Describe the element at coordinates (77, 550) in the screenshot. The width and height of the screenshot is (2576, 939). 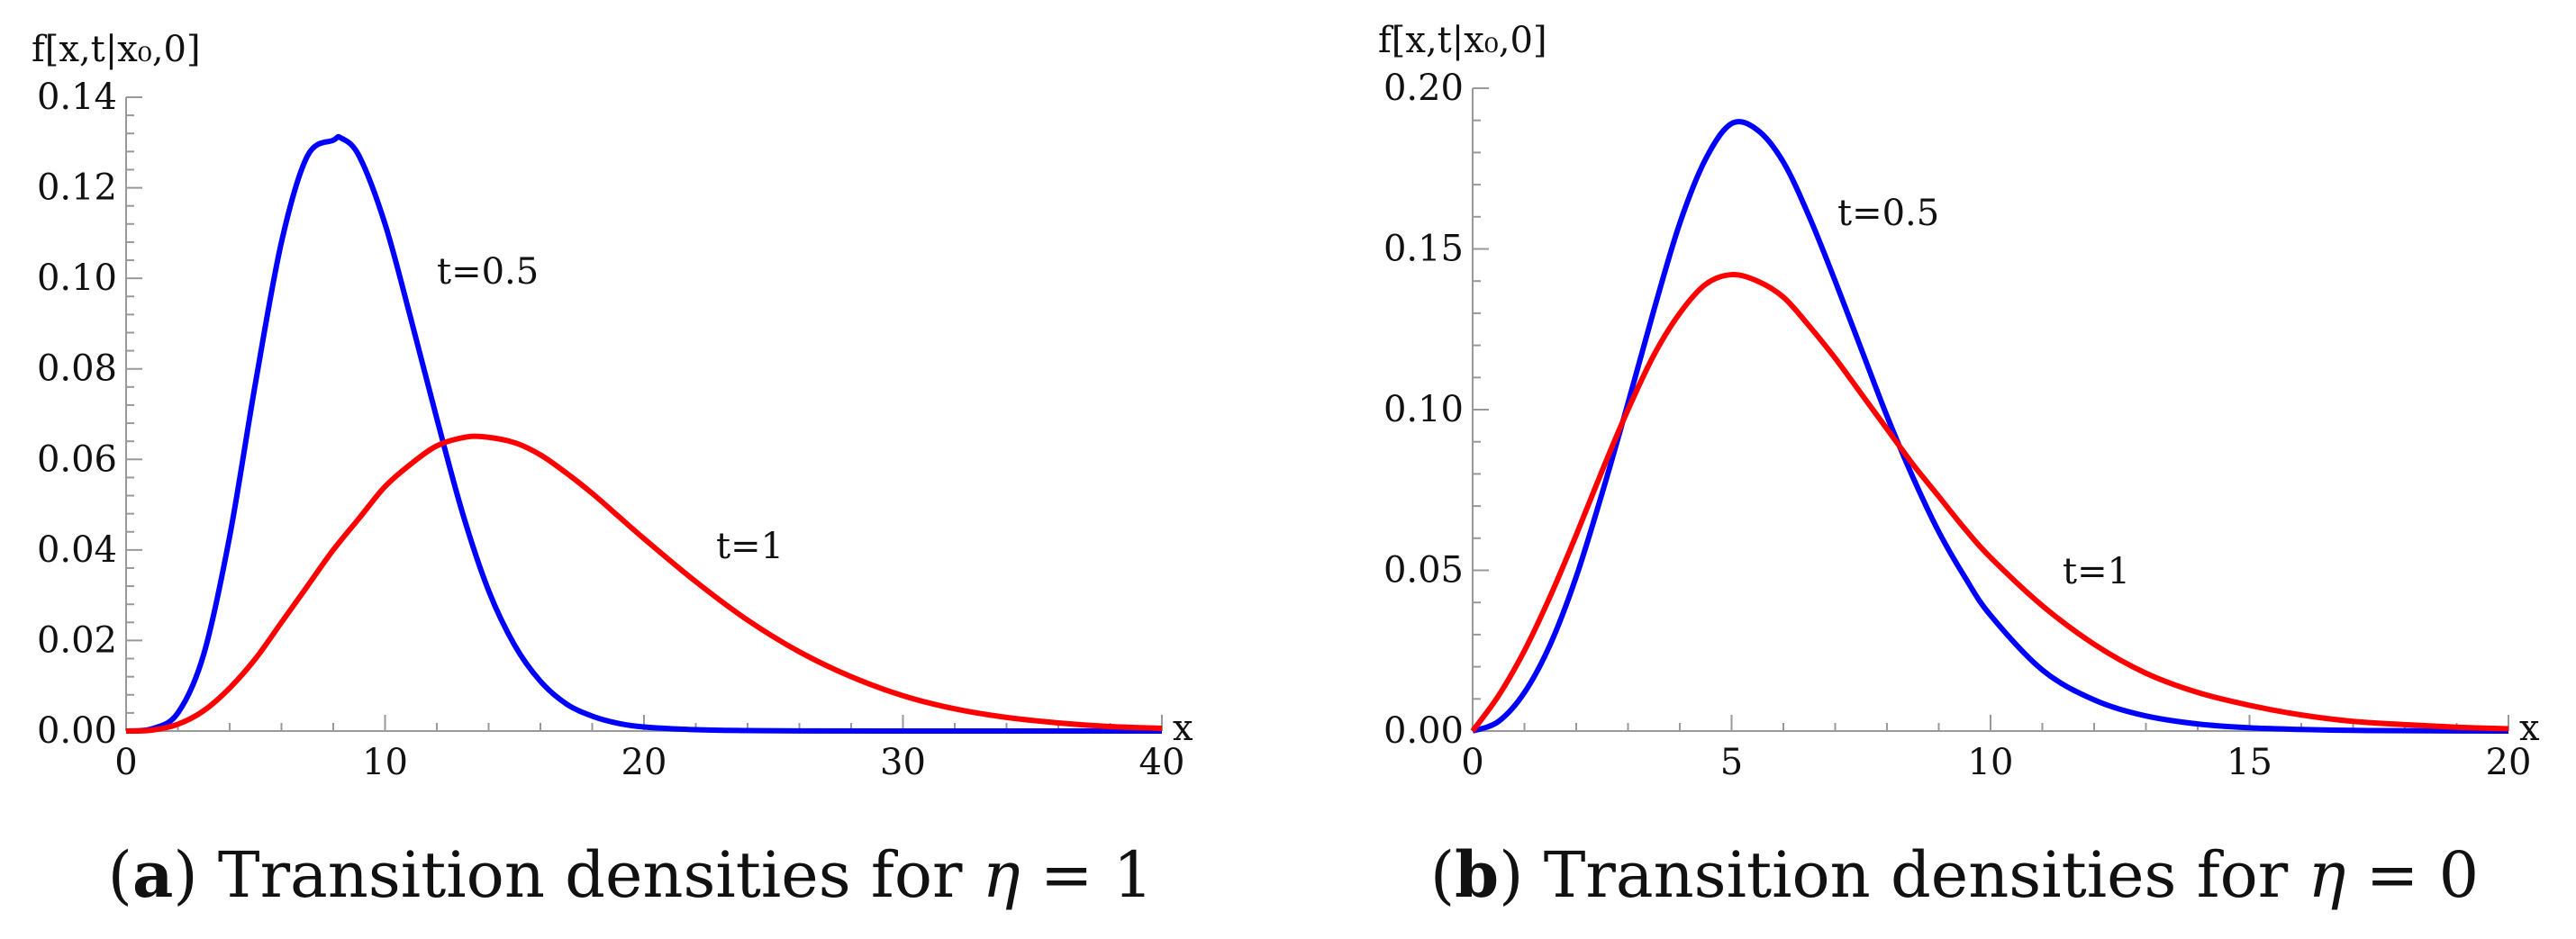
I see `chart-a-y-tick-label: 0.04` at that location.